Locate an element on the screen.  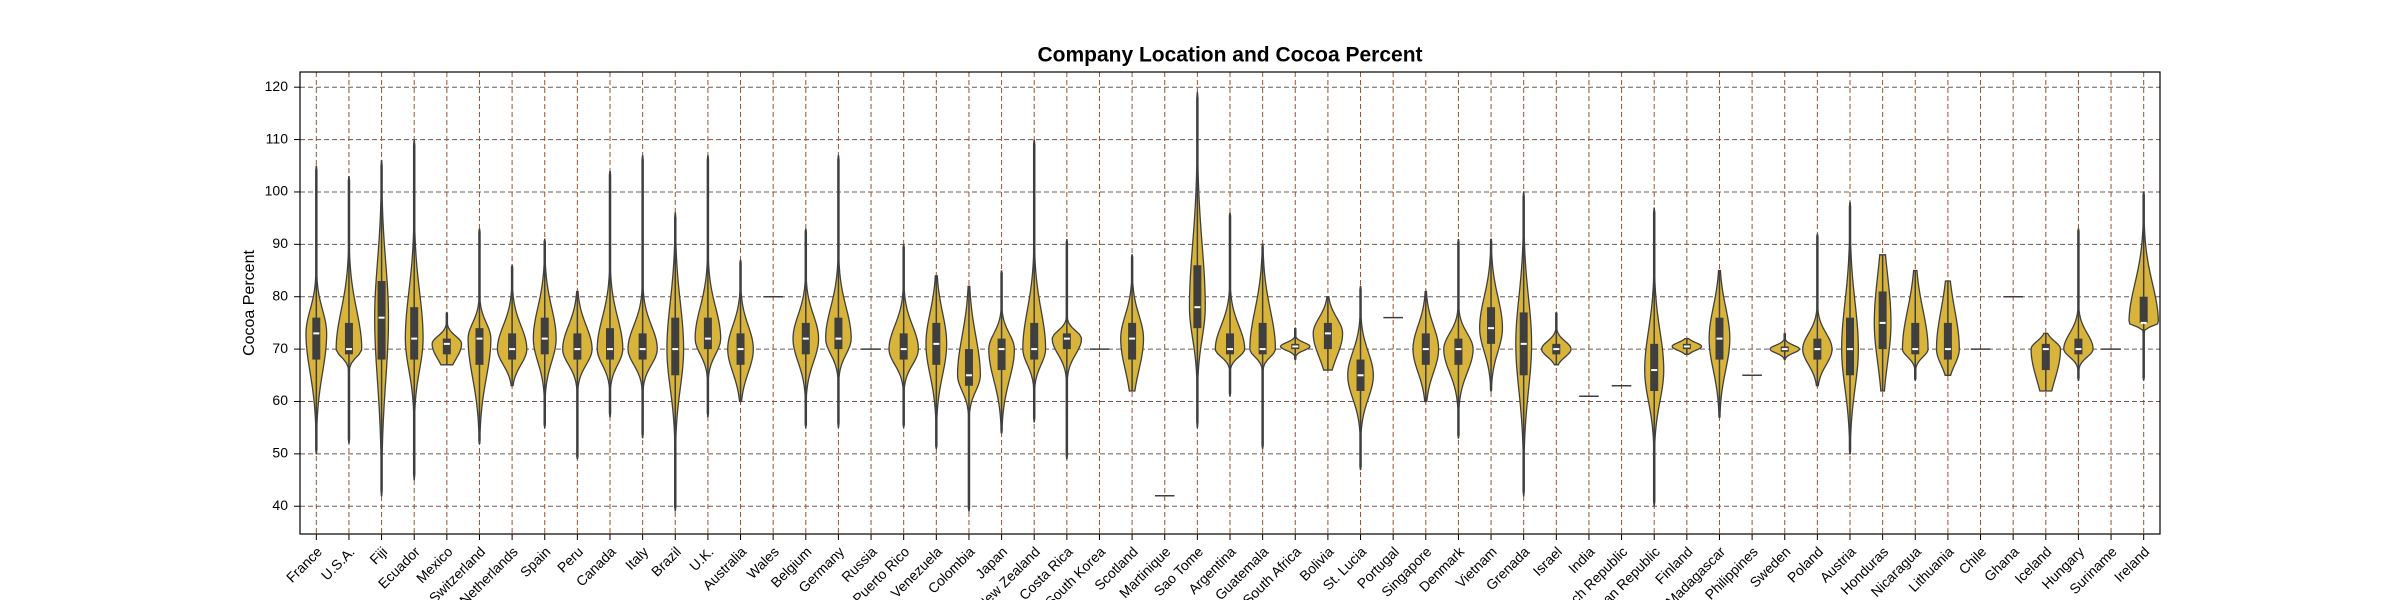
x-tick-label: Fiji is located at coordinates (378, 555).